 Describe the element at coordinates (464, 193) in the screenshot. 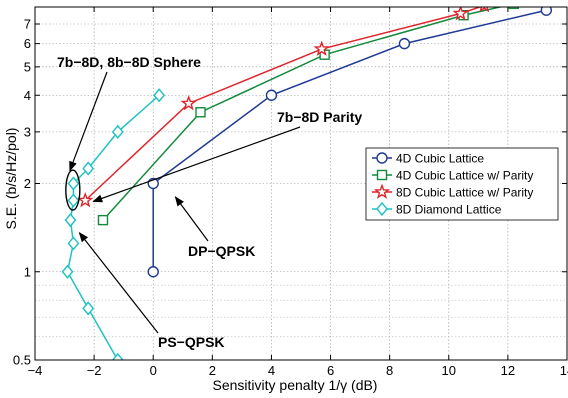

I see `legend-entry: 8D Cubic Lattice w/ Parity` at that location.